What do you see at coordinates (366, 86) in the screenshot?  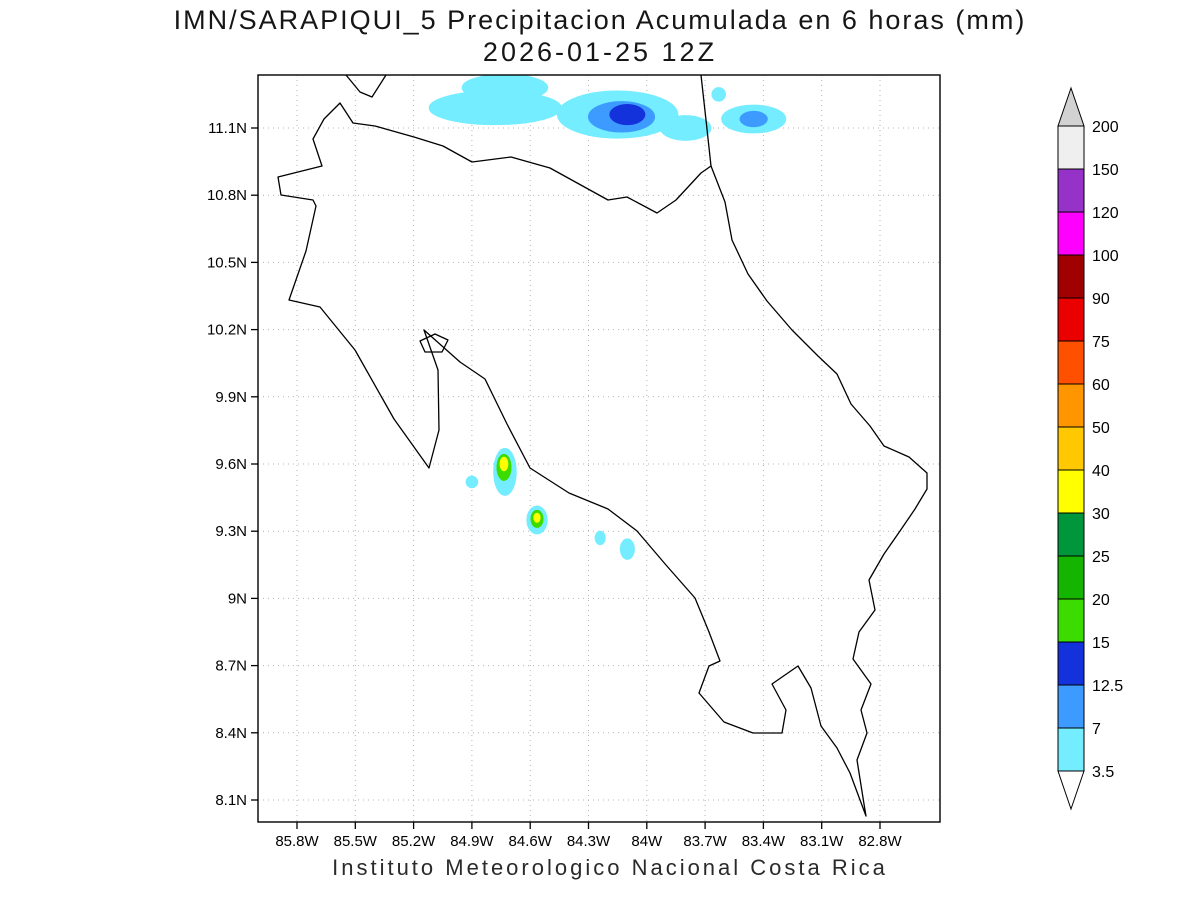 I see `lake-nicaragua-shore` at bounding box center [366, 86].